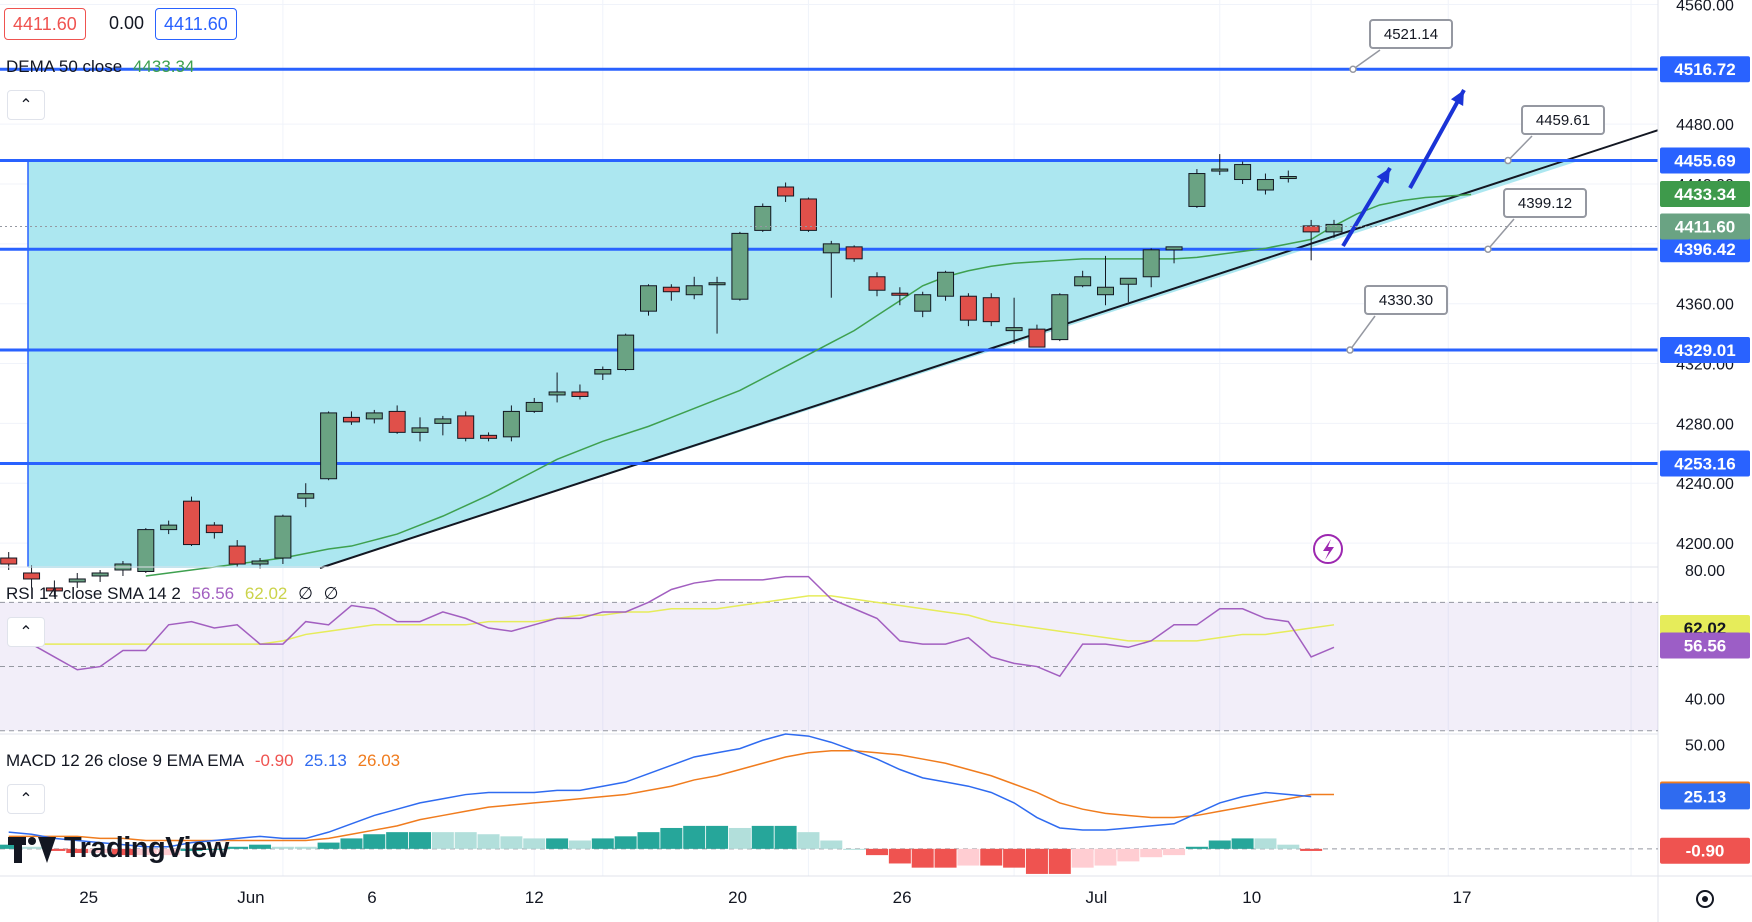 The height and width of the screenshot is (922, 1752). Describe the element at coordinates (103, 67) in the screenshot. I see `dema-legend: DEMA 50 close 4433.34` at that location.